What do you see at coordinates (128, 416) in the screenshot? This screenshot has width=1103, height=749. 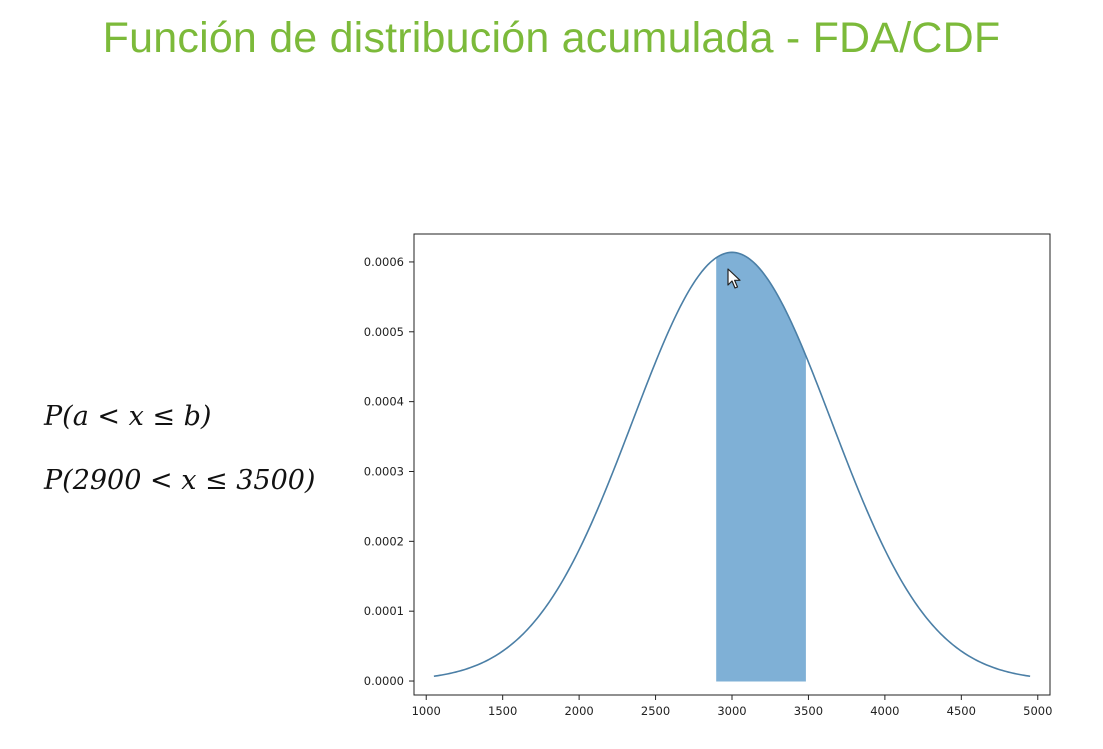 I see `formula-general: P(a < x ≤ b)` at bounding box center [128, 416].